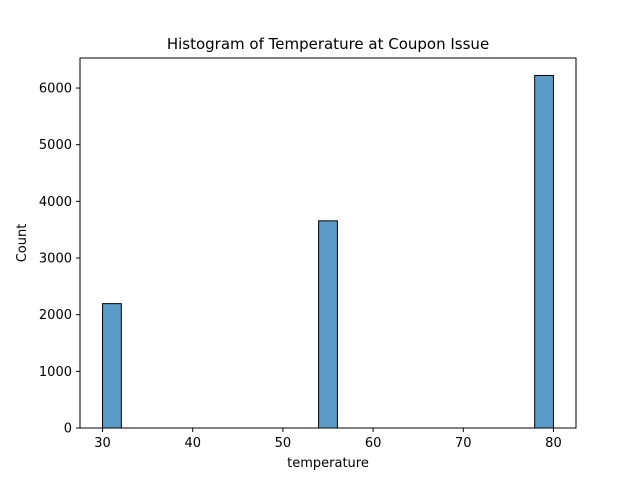  What do you see at coordinates (55, 259) in the screenshot?
I see `y-tick-label: 3000` at bounding box center [55, 259].